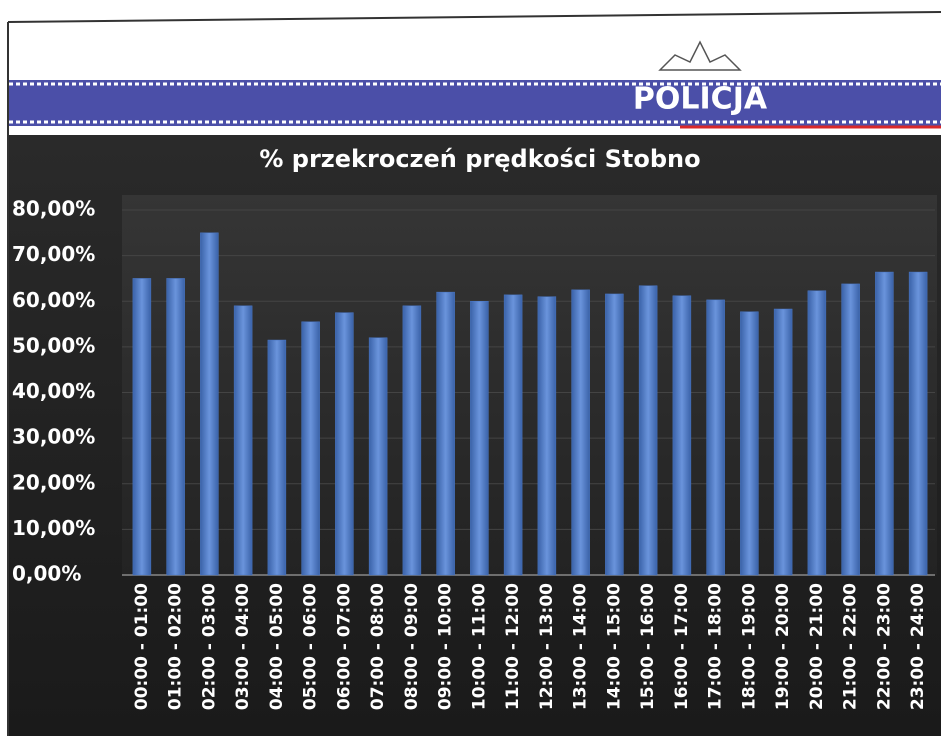  I want to click on x-tick-label: 19:00 - 20:00, so click(783, 646).